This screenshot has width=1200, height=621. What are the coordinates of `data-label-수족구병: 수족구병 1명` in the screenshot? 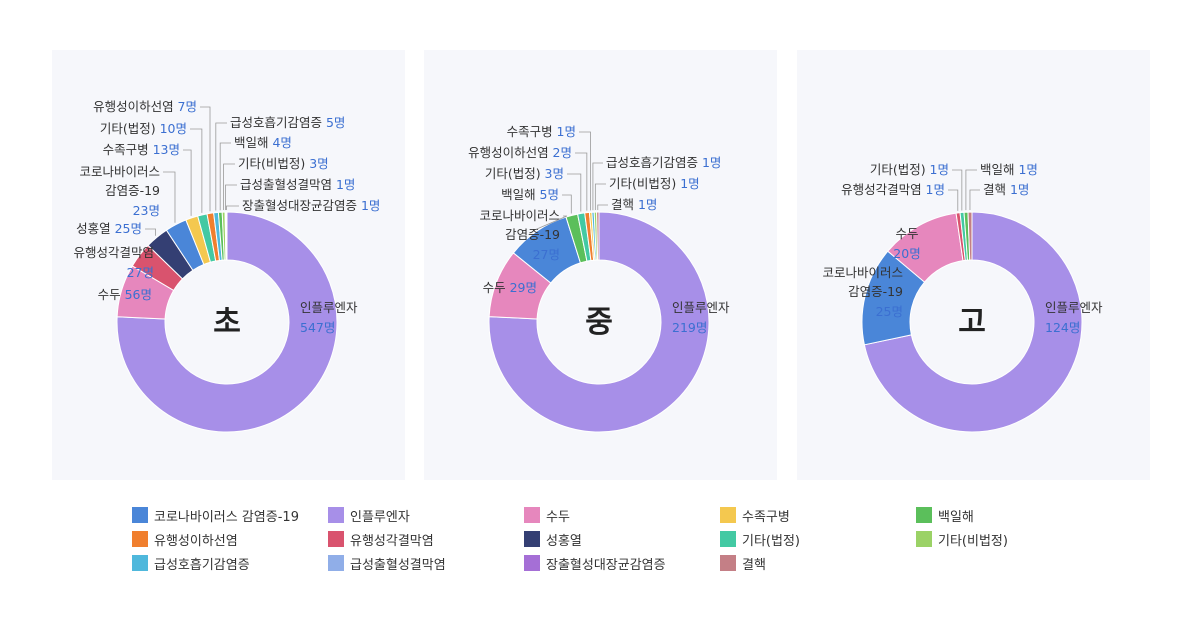 It's located at (541, 131).